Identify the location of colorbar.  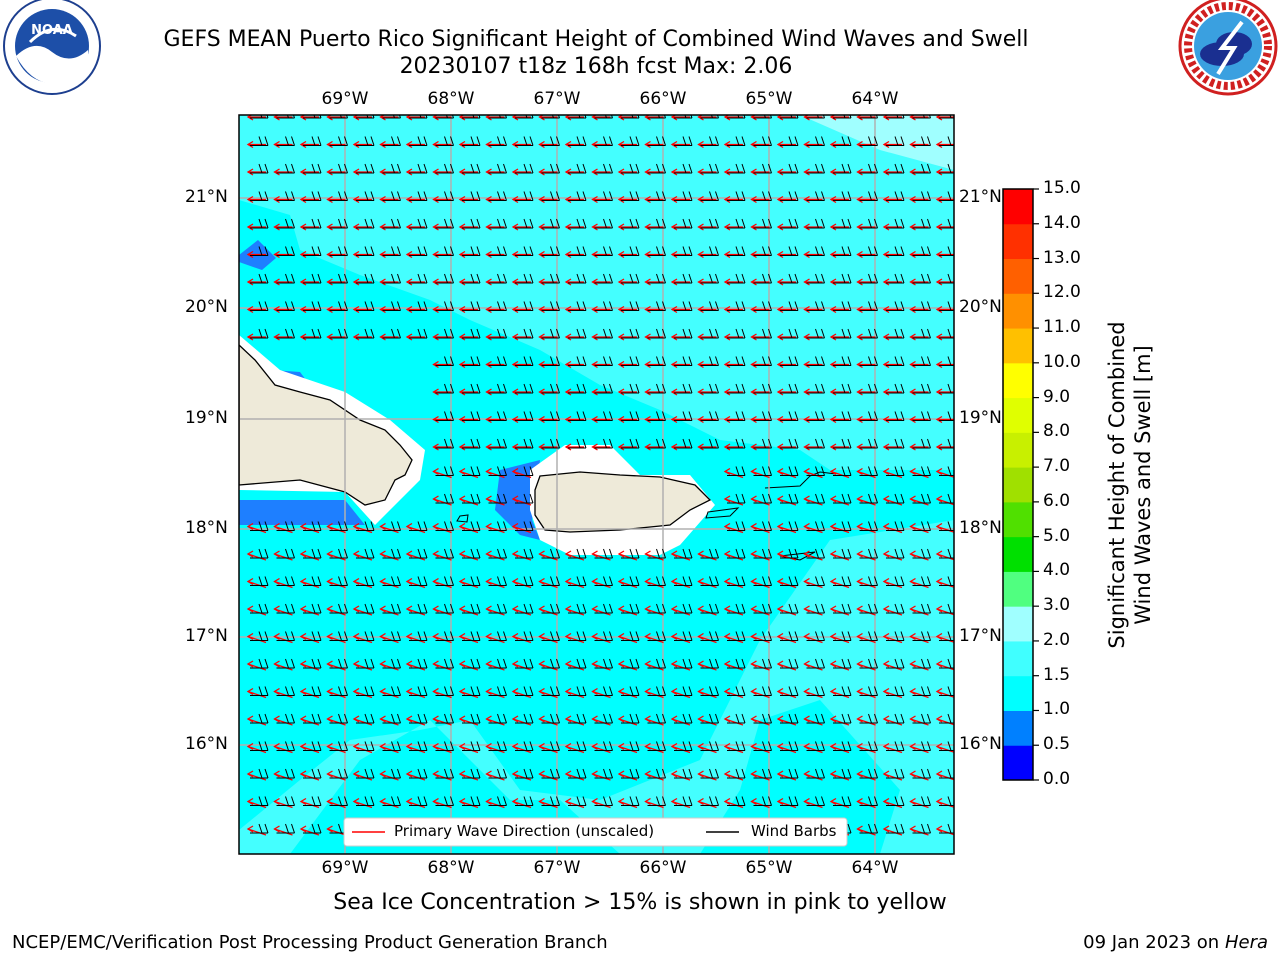
(1020, 484).